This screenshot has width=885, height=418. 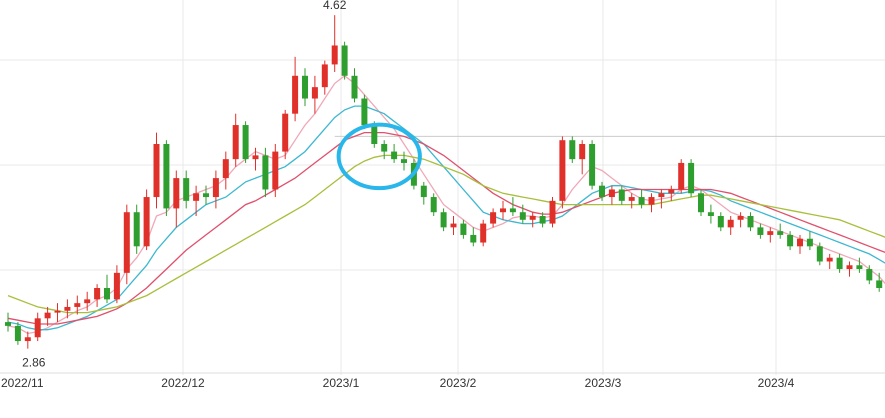 What do you see at coordinates (183, 383) in the screenshot?
I see `x-tick-label-2022-12: 2022/12` at bounding box center [183, 383].